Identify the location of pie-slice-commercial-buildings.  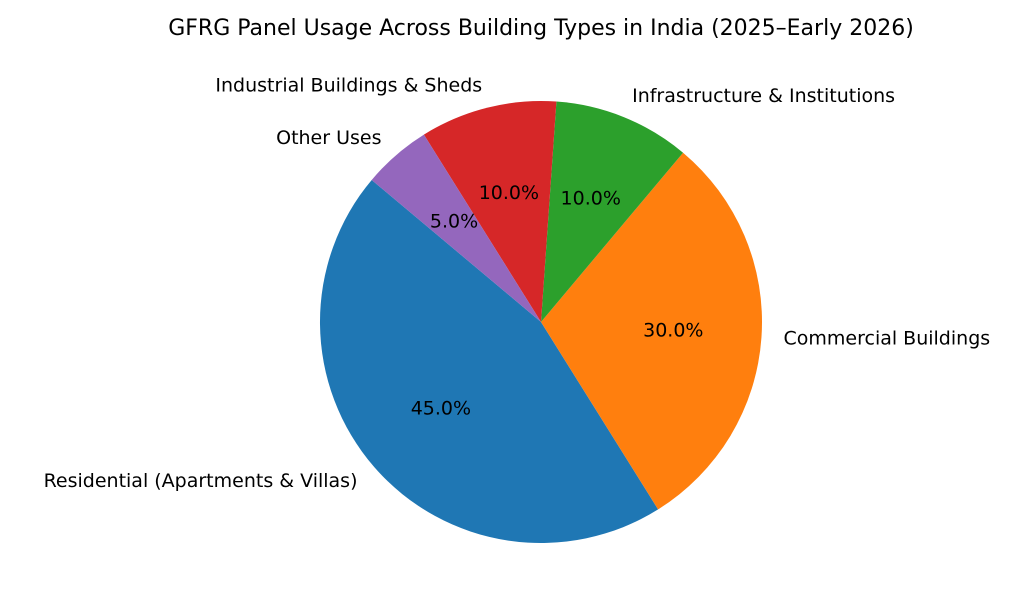
(652, 331).